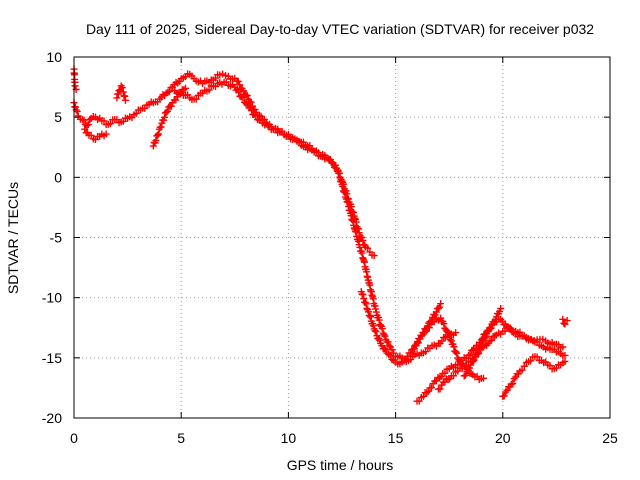  Describe the element at coordinates (274, 169) in the screenshot. I see `series-upper-trace` at that location.